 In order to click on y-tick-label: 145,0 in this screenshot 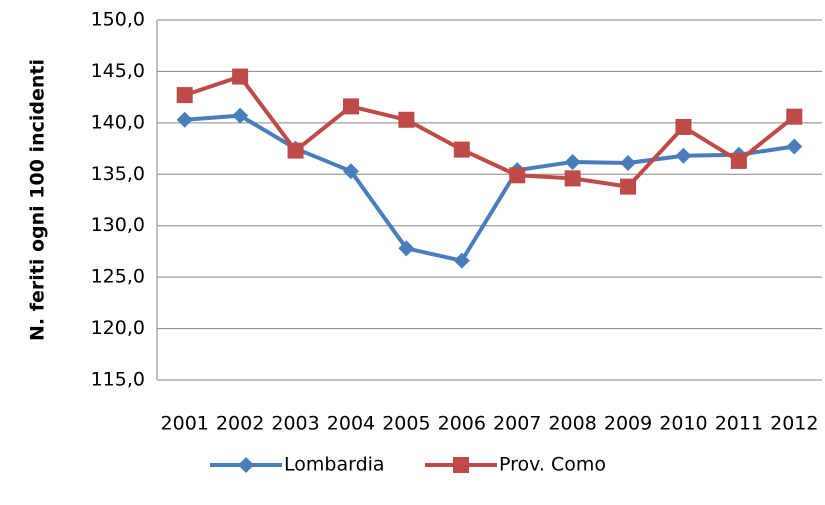, I will do `click(118, 71)`.